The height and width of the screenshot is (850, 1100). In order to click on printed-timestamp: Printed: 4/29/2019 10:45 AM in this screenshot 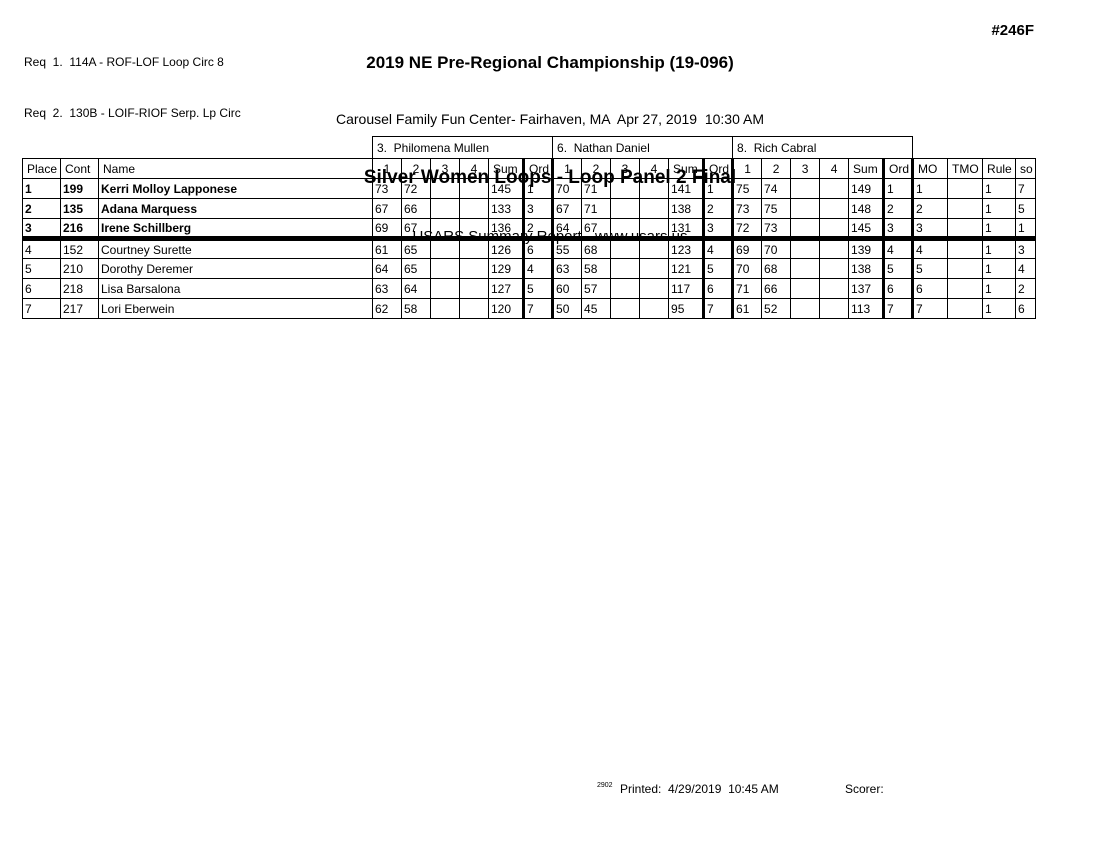, I will do `click(699, 789)`.